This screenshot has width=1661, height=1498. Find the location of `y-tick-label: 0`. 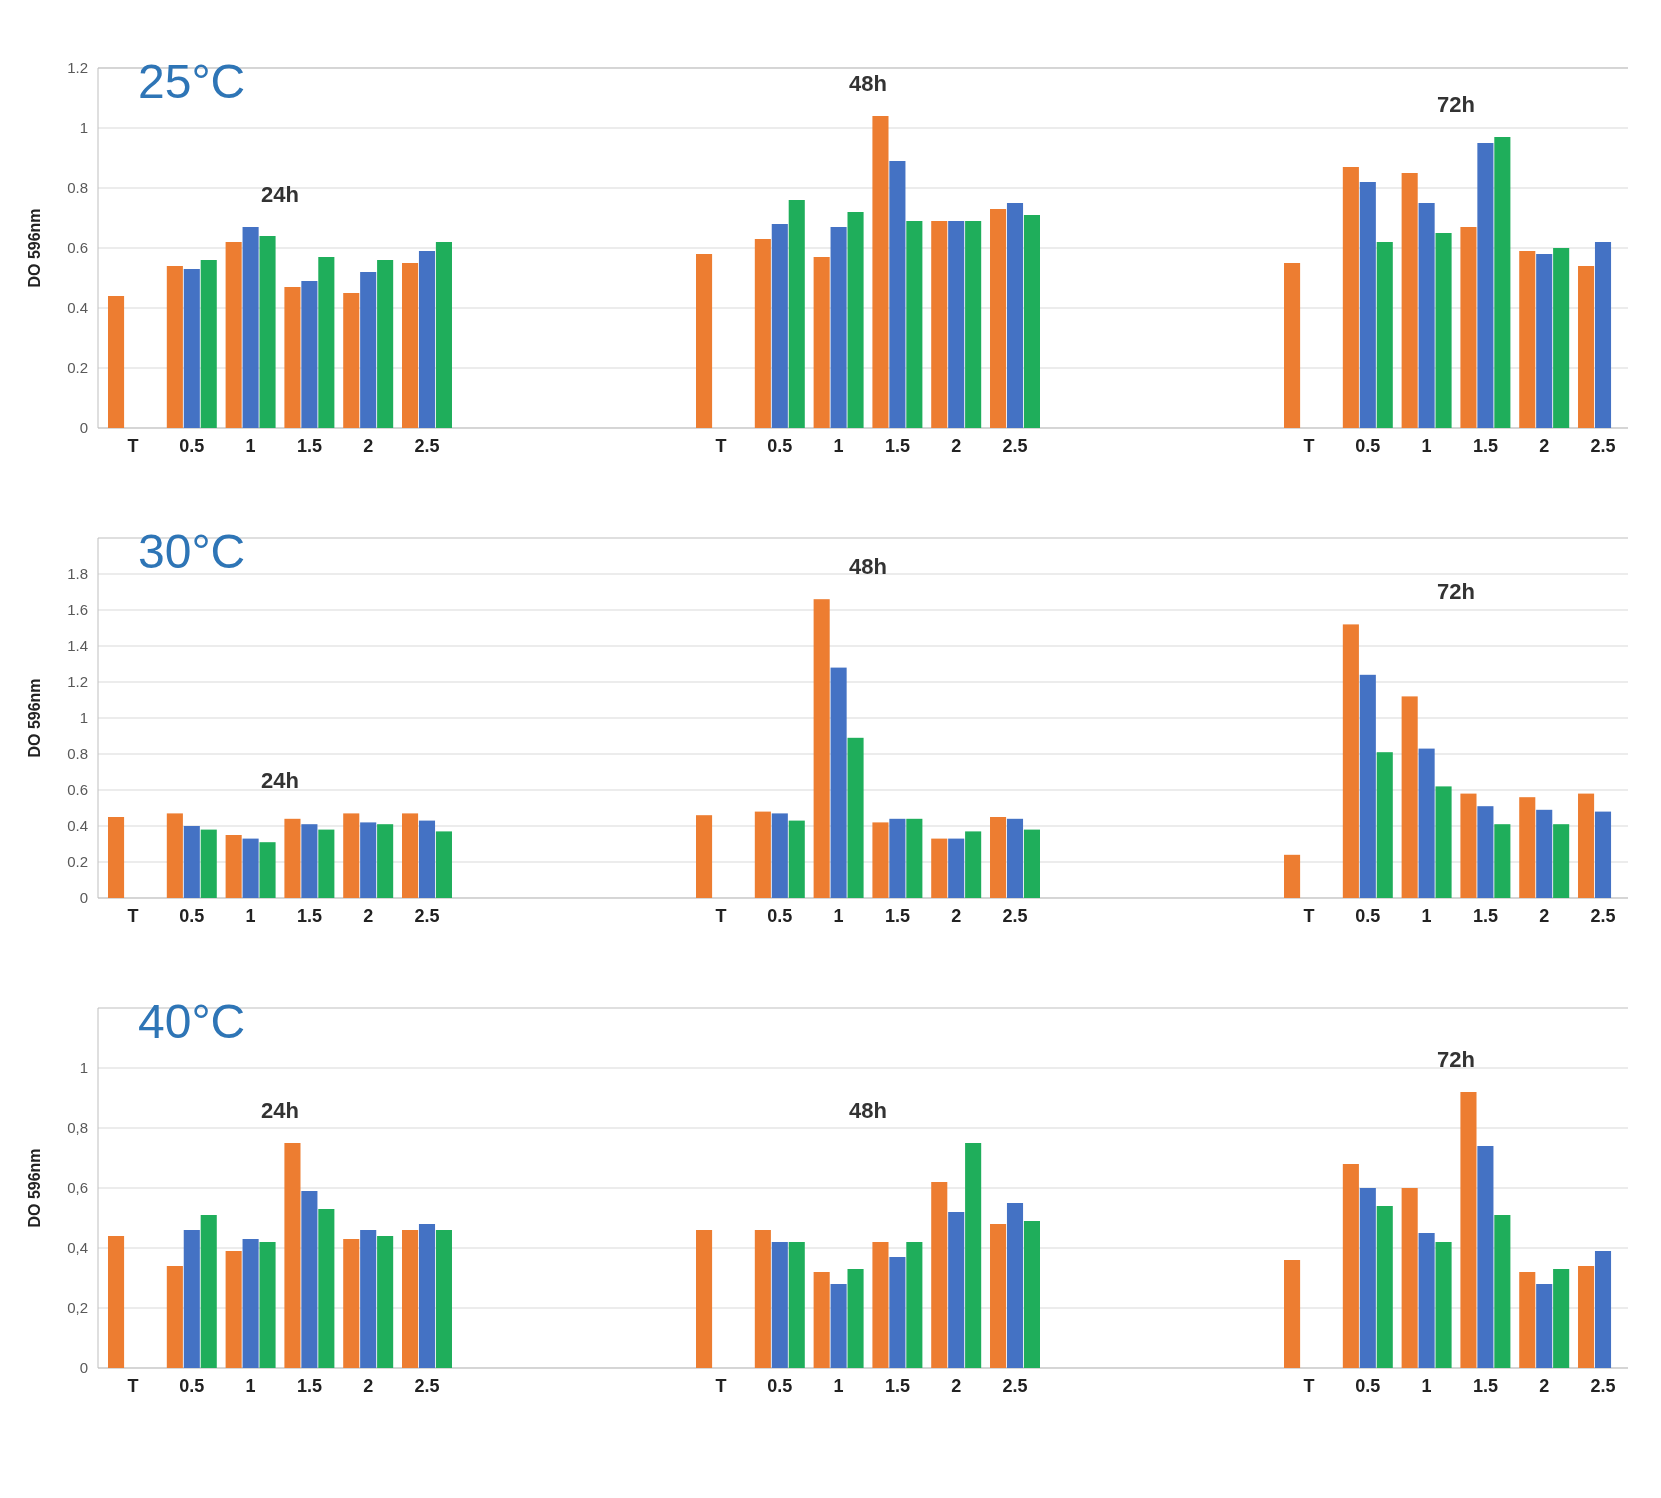

y-tick-label: 0 is located at coordinates (83, 1368).